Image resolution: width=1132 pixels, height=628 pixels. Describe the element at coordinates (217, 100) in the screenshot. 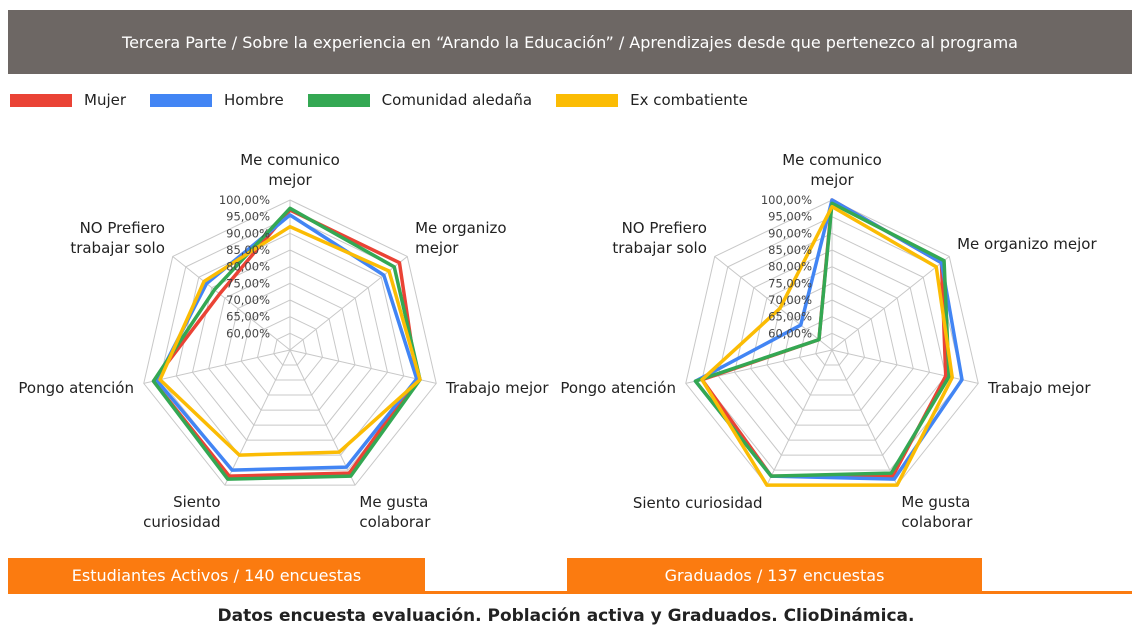

I see `legend-item: Hombre` at that location.